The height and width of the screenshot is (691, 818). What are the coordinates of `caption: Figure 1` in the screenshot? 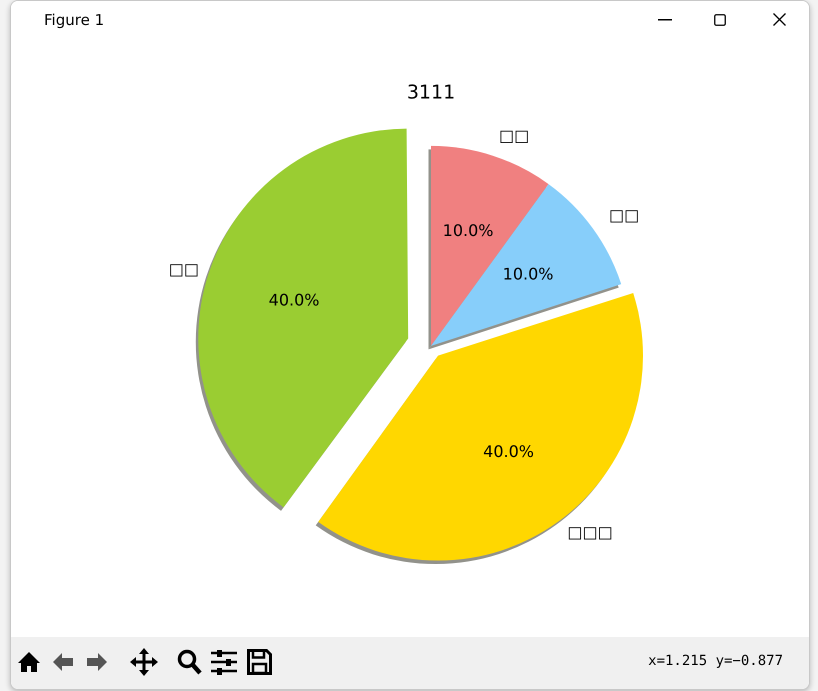 It's located at (74, 20).